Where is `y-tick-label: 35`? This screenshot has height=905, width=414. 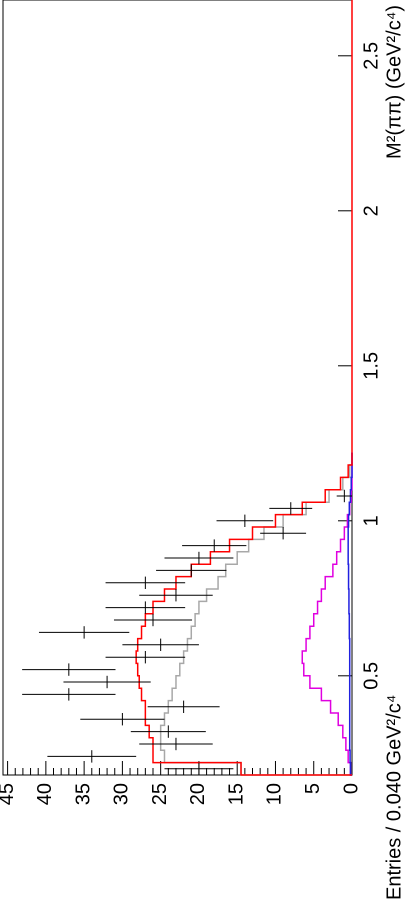
y-tick-label: 35 is located at coordinates (83, 794).